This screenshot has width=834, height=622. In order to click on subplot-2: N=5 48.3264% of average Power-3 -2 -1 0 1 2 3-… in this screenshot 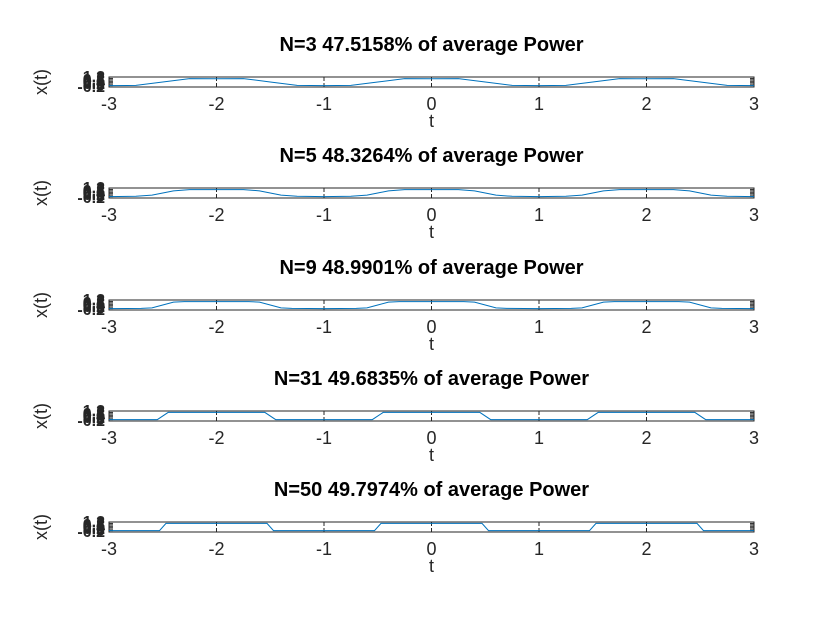, I will do `click(395, 193)`.